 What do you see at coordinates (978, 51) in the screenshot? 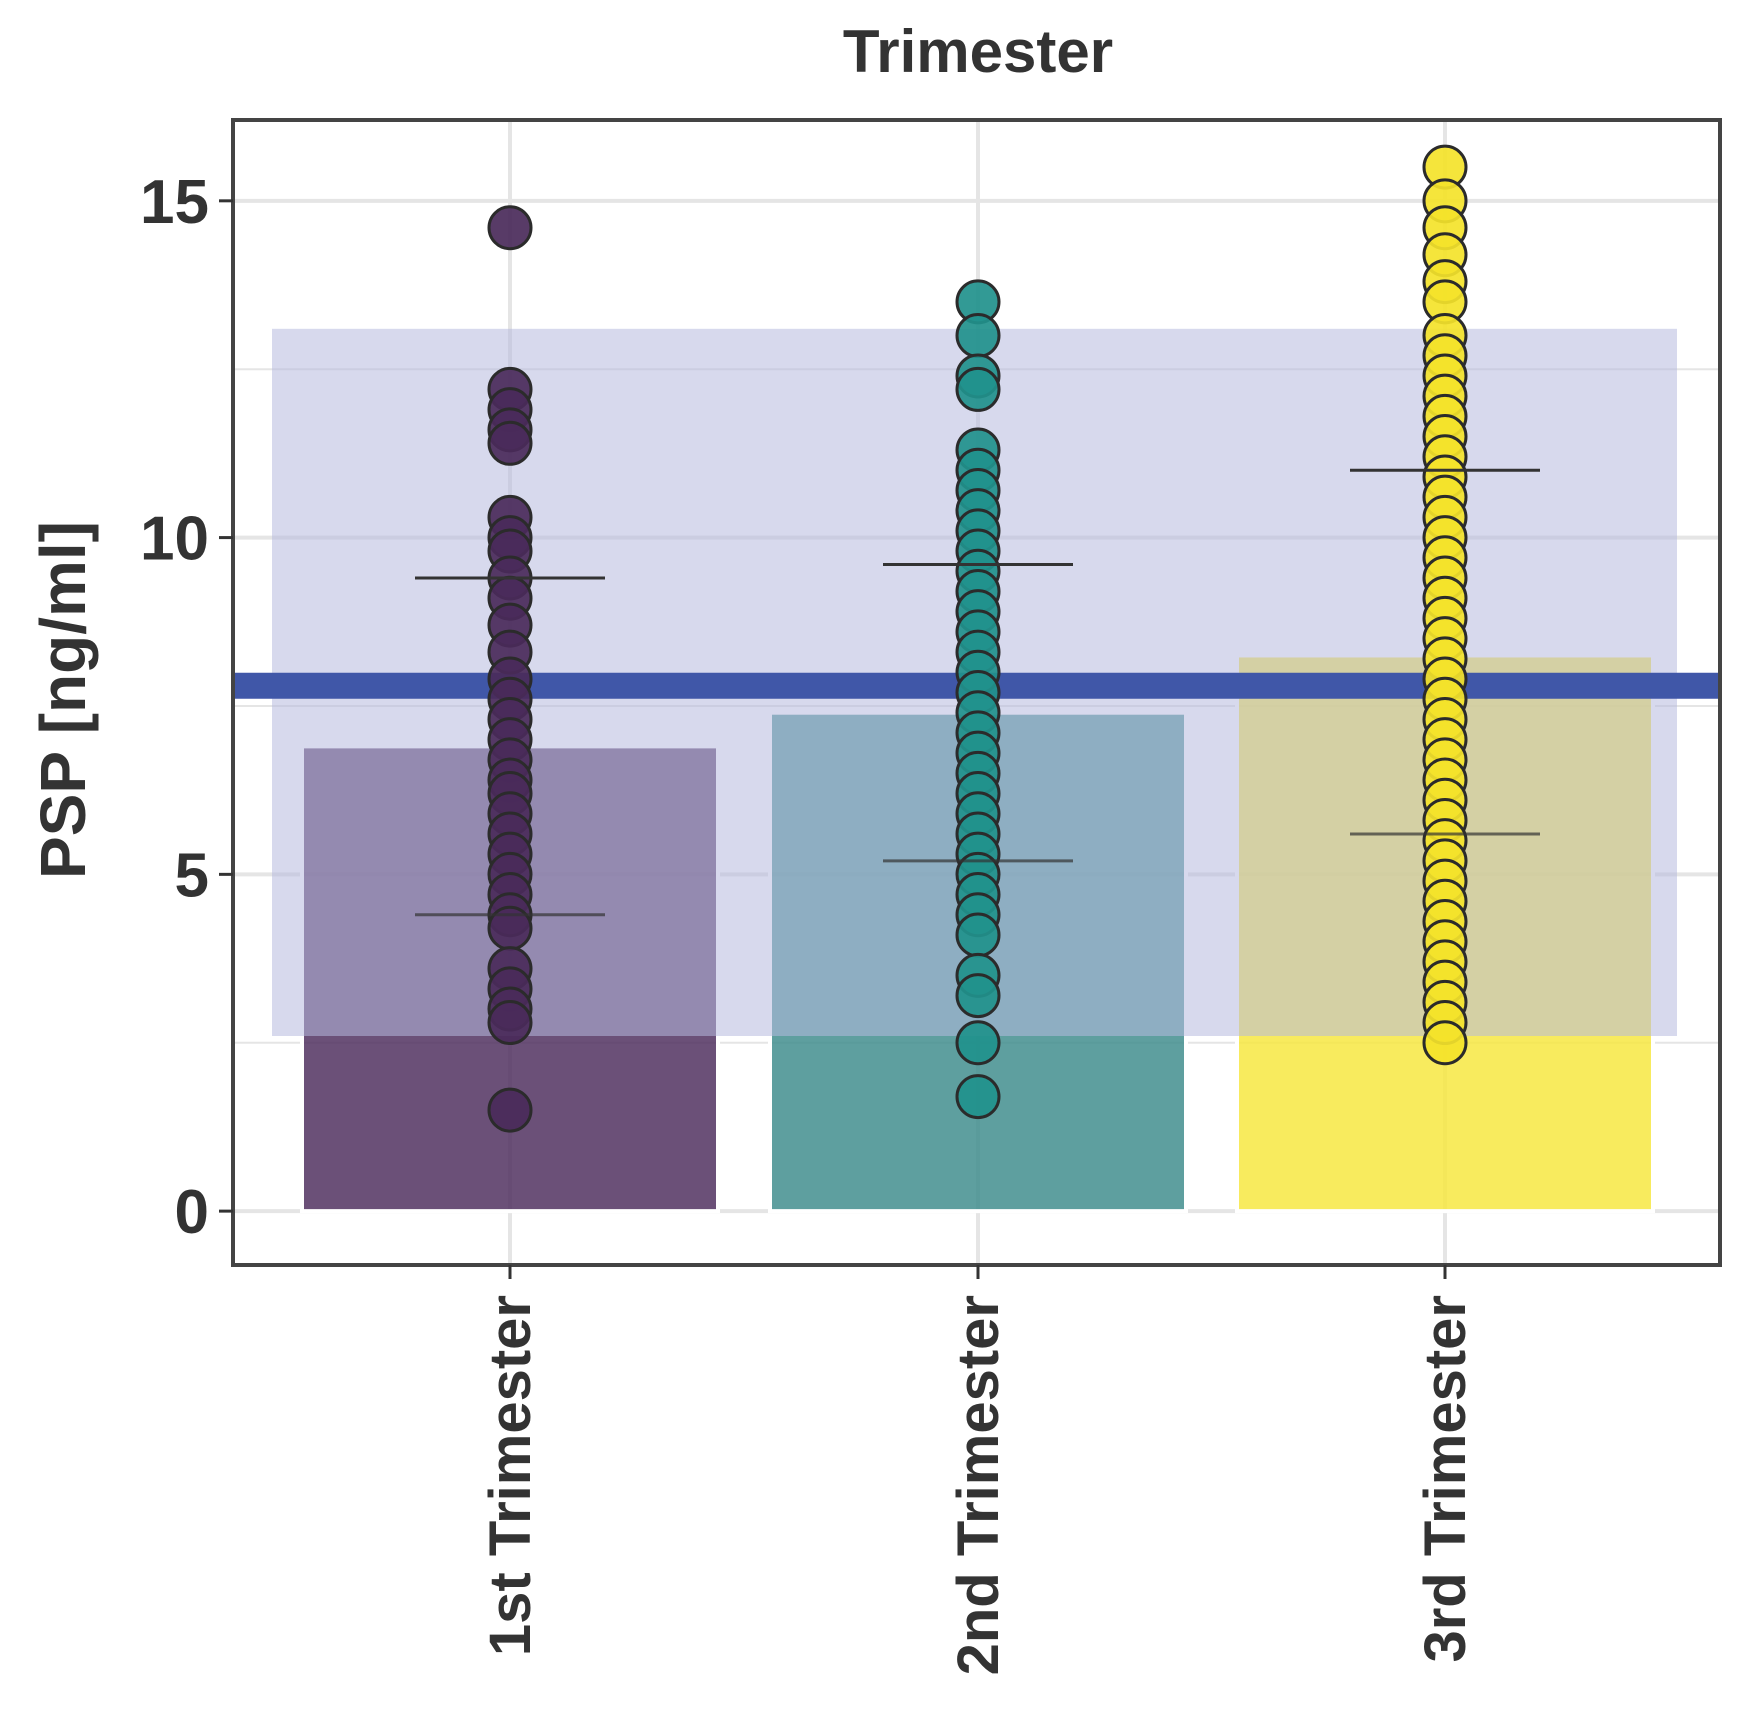
I see `chart-title: Trimester` at bounding box center [978, 51].